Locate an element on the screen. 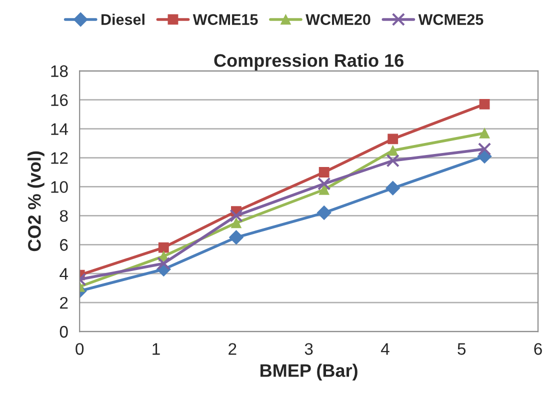 The width and height of the screenshot is (549, 417). y-tick-label: 8 is located at coordinates (64, 216).